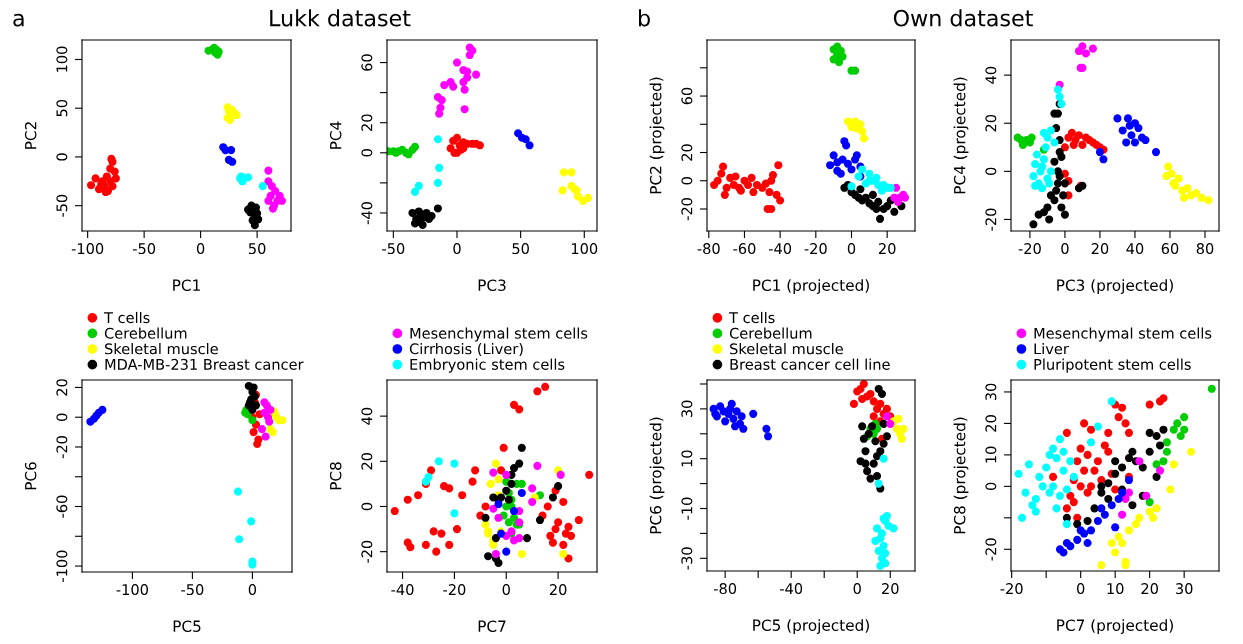 The height and width of the screenshot is (644, 1243). What do you see at coordinates (961, 475) in the screenshot?
I see `y-axis-title: PC8 (projected)` at bounding box center [961, 475].